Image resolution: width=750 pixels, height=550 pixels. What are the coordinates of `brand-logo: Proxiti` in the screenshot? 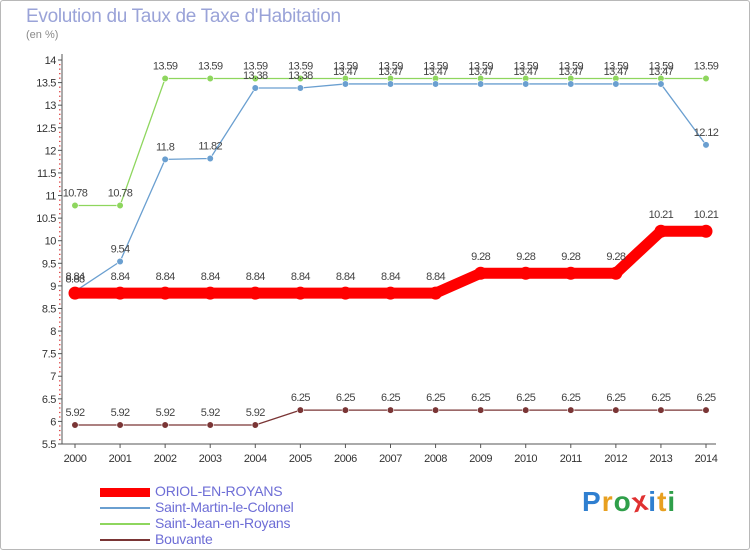 It's located at (629, 502).